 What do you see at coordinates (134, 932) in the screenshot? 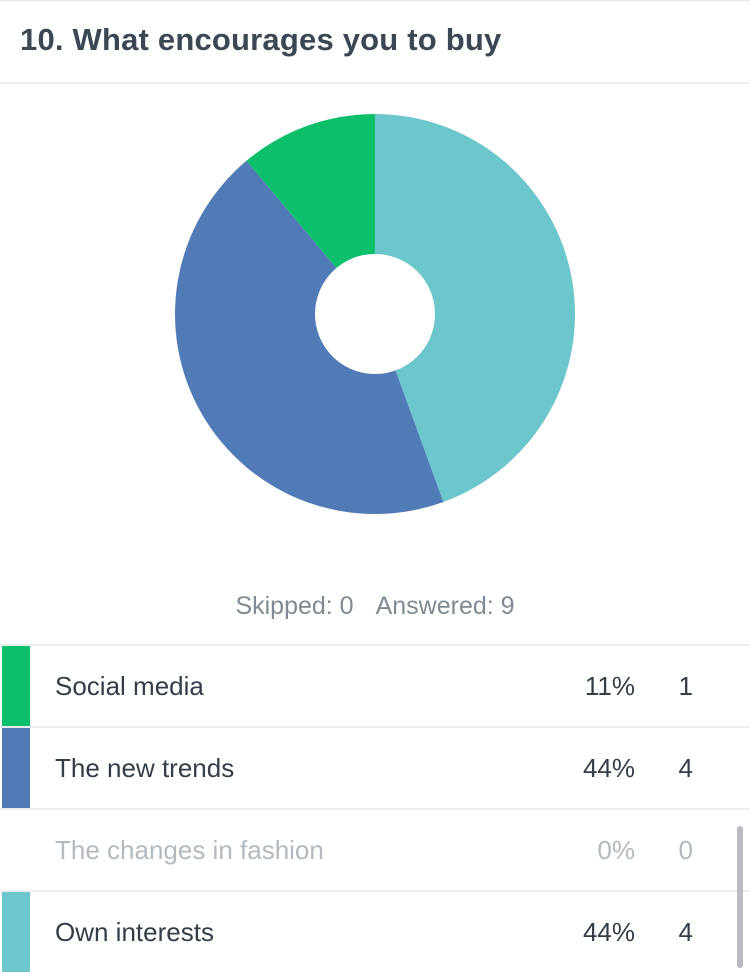
I see `answer-label: Own interests` at bounding box center [134, 932].